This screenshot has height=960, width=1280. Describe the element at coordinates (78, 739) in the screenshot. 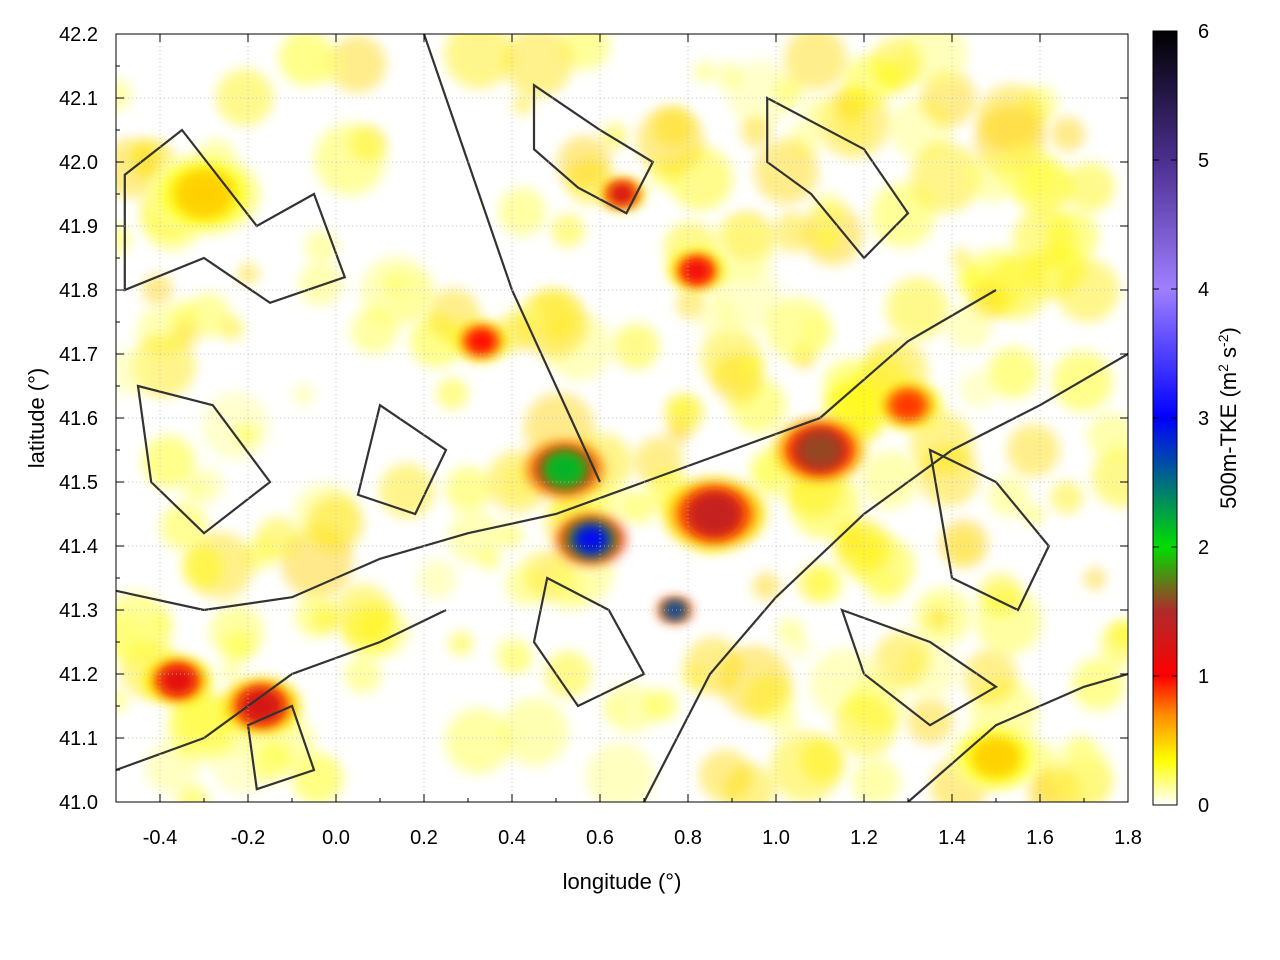

I see `y-tick-label: 41.1` at that location.